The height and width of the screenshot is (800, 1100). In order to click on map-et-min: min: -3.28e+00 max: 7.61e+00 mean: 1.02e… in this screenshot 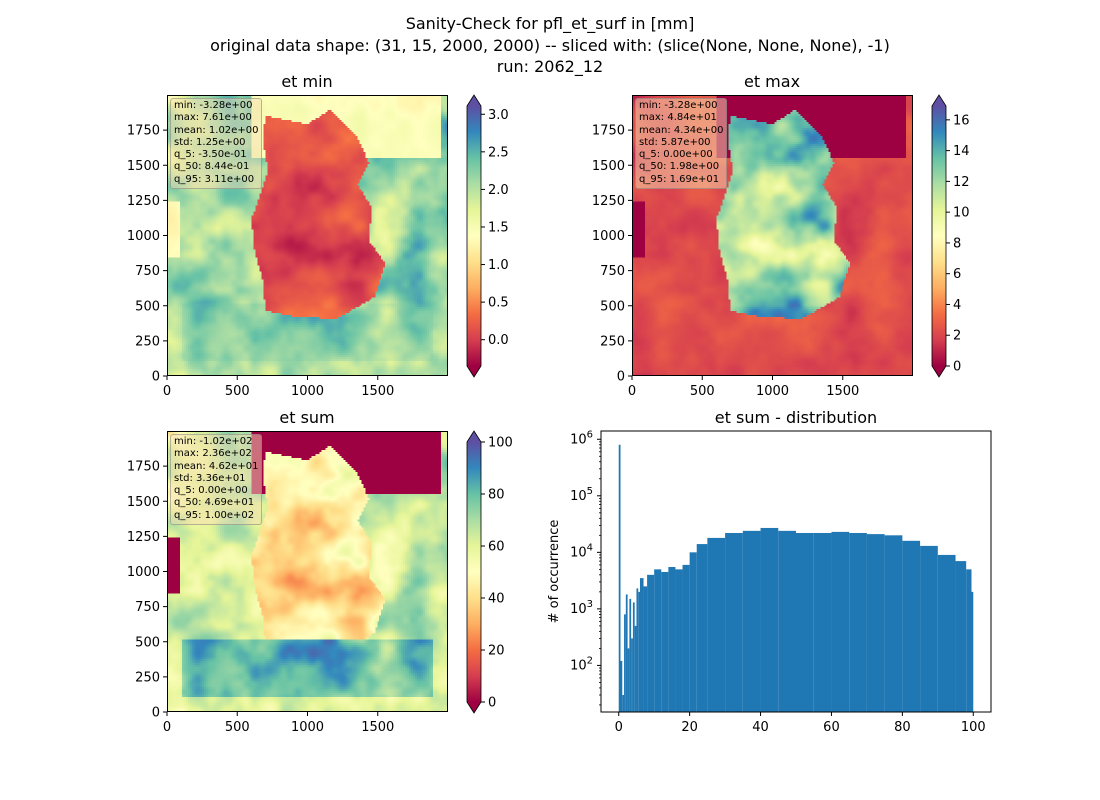, I will do `click(307, 235)`.